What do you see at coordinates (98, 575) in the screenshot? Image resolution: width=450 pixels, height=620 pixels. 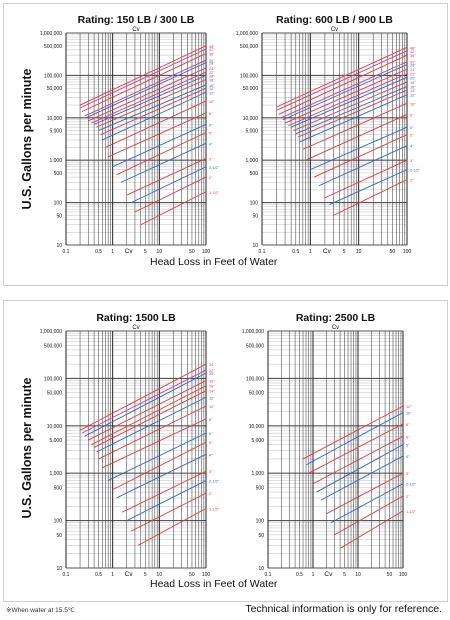 I see `chart3-x-tick-label: 0.5` at bounding box center [98, 575].